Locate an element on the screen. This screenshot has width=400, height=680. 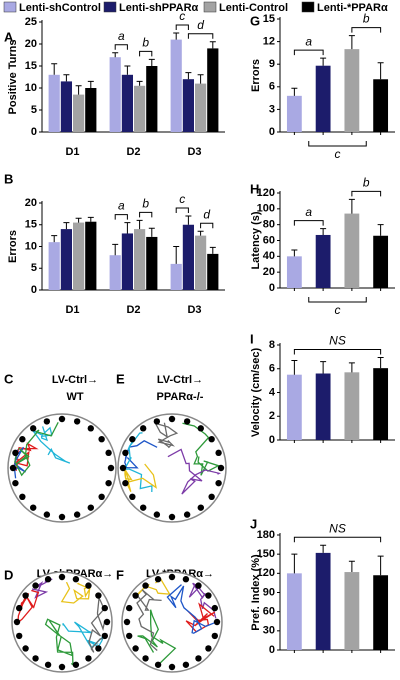
y-tick-label: 8 is located at coordinates (272, 345).